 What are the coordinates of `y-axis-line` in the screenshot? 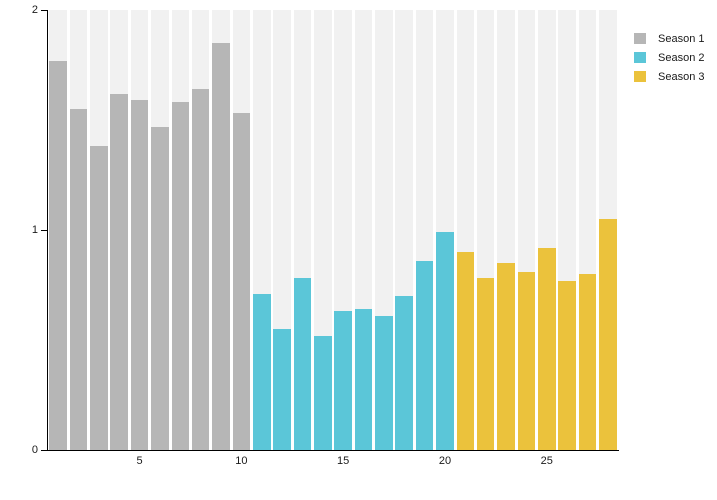 It's located at (47, 230).